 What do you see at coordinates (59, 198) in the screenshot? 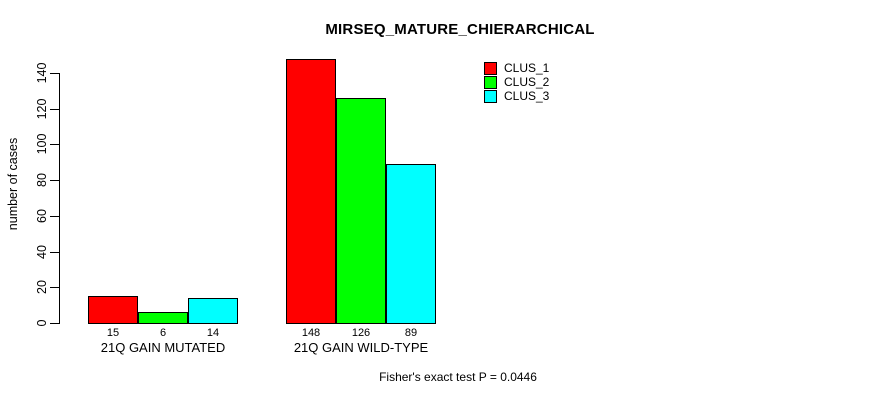
I see `y-axis-line` at bounding box center [59, 198].